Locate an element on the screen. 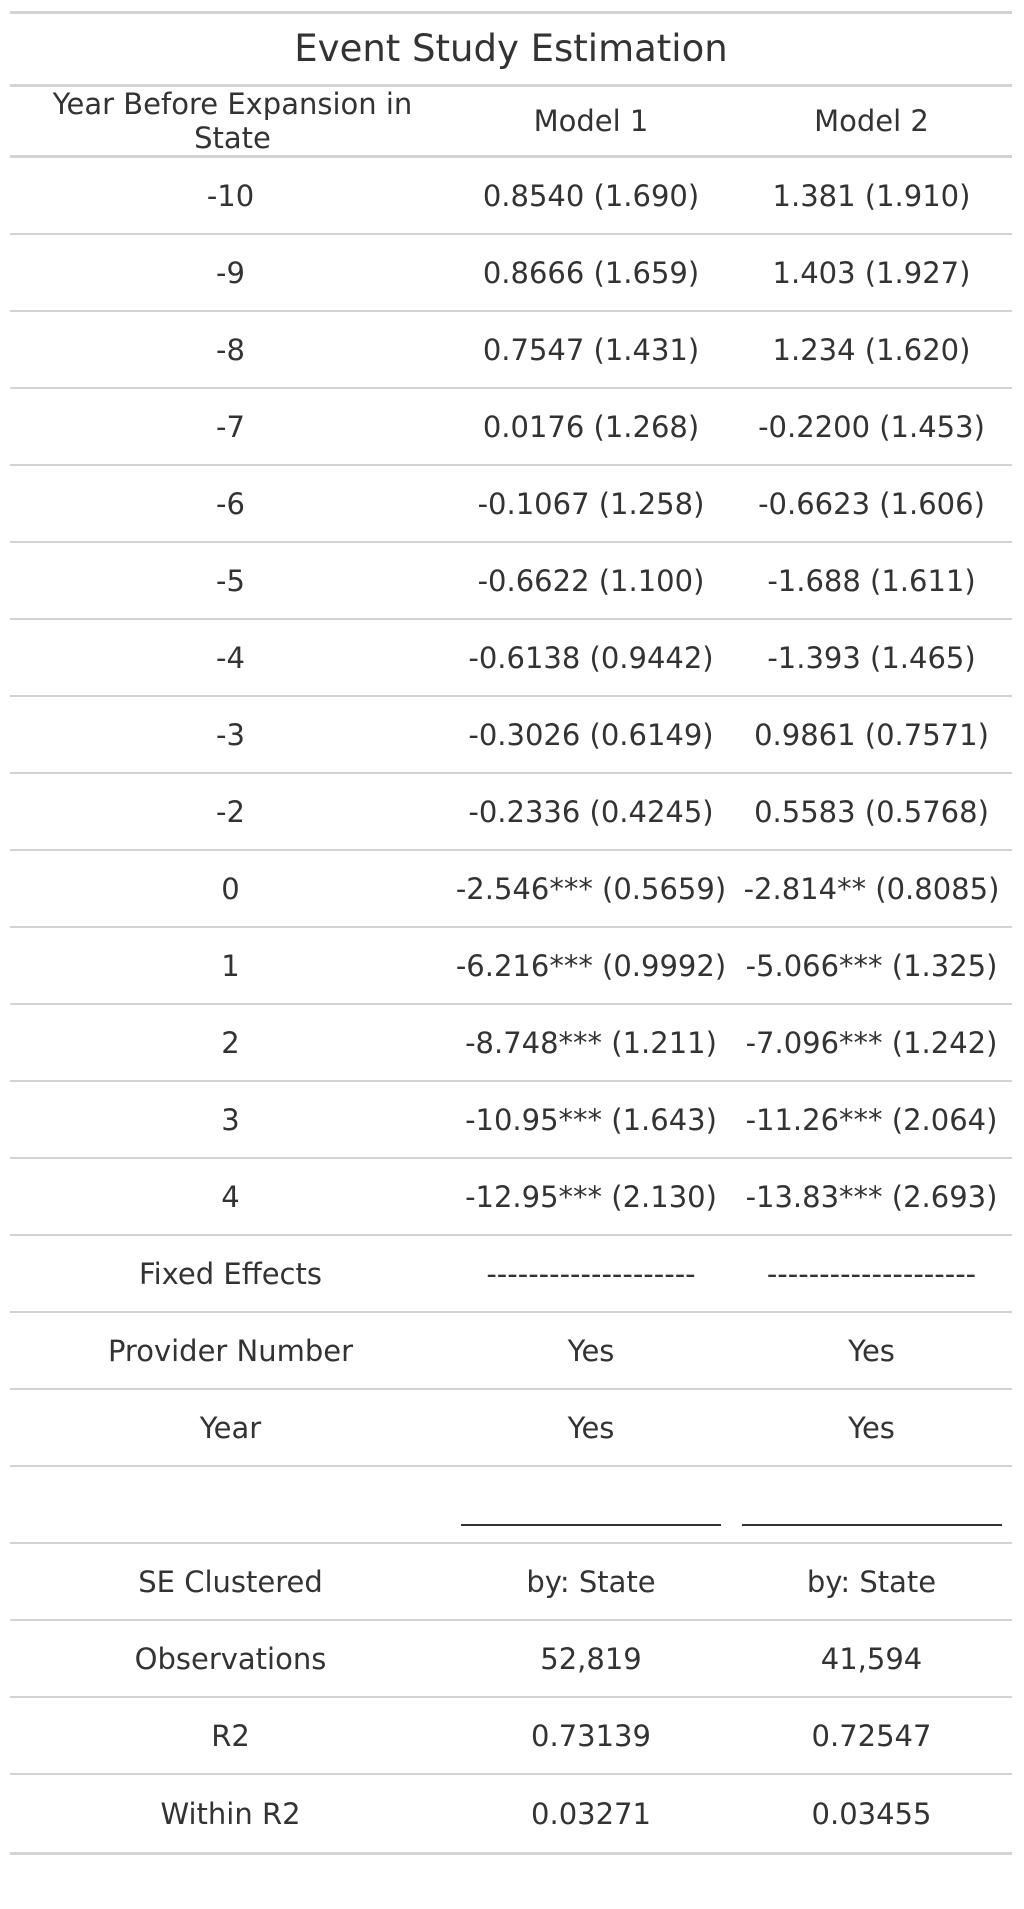 The height and width of the screenshot is (1909, 1024). model-2-value: 0.03455 is located at coordinates (871, 1813).